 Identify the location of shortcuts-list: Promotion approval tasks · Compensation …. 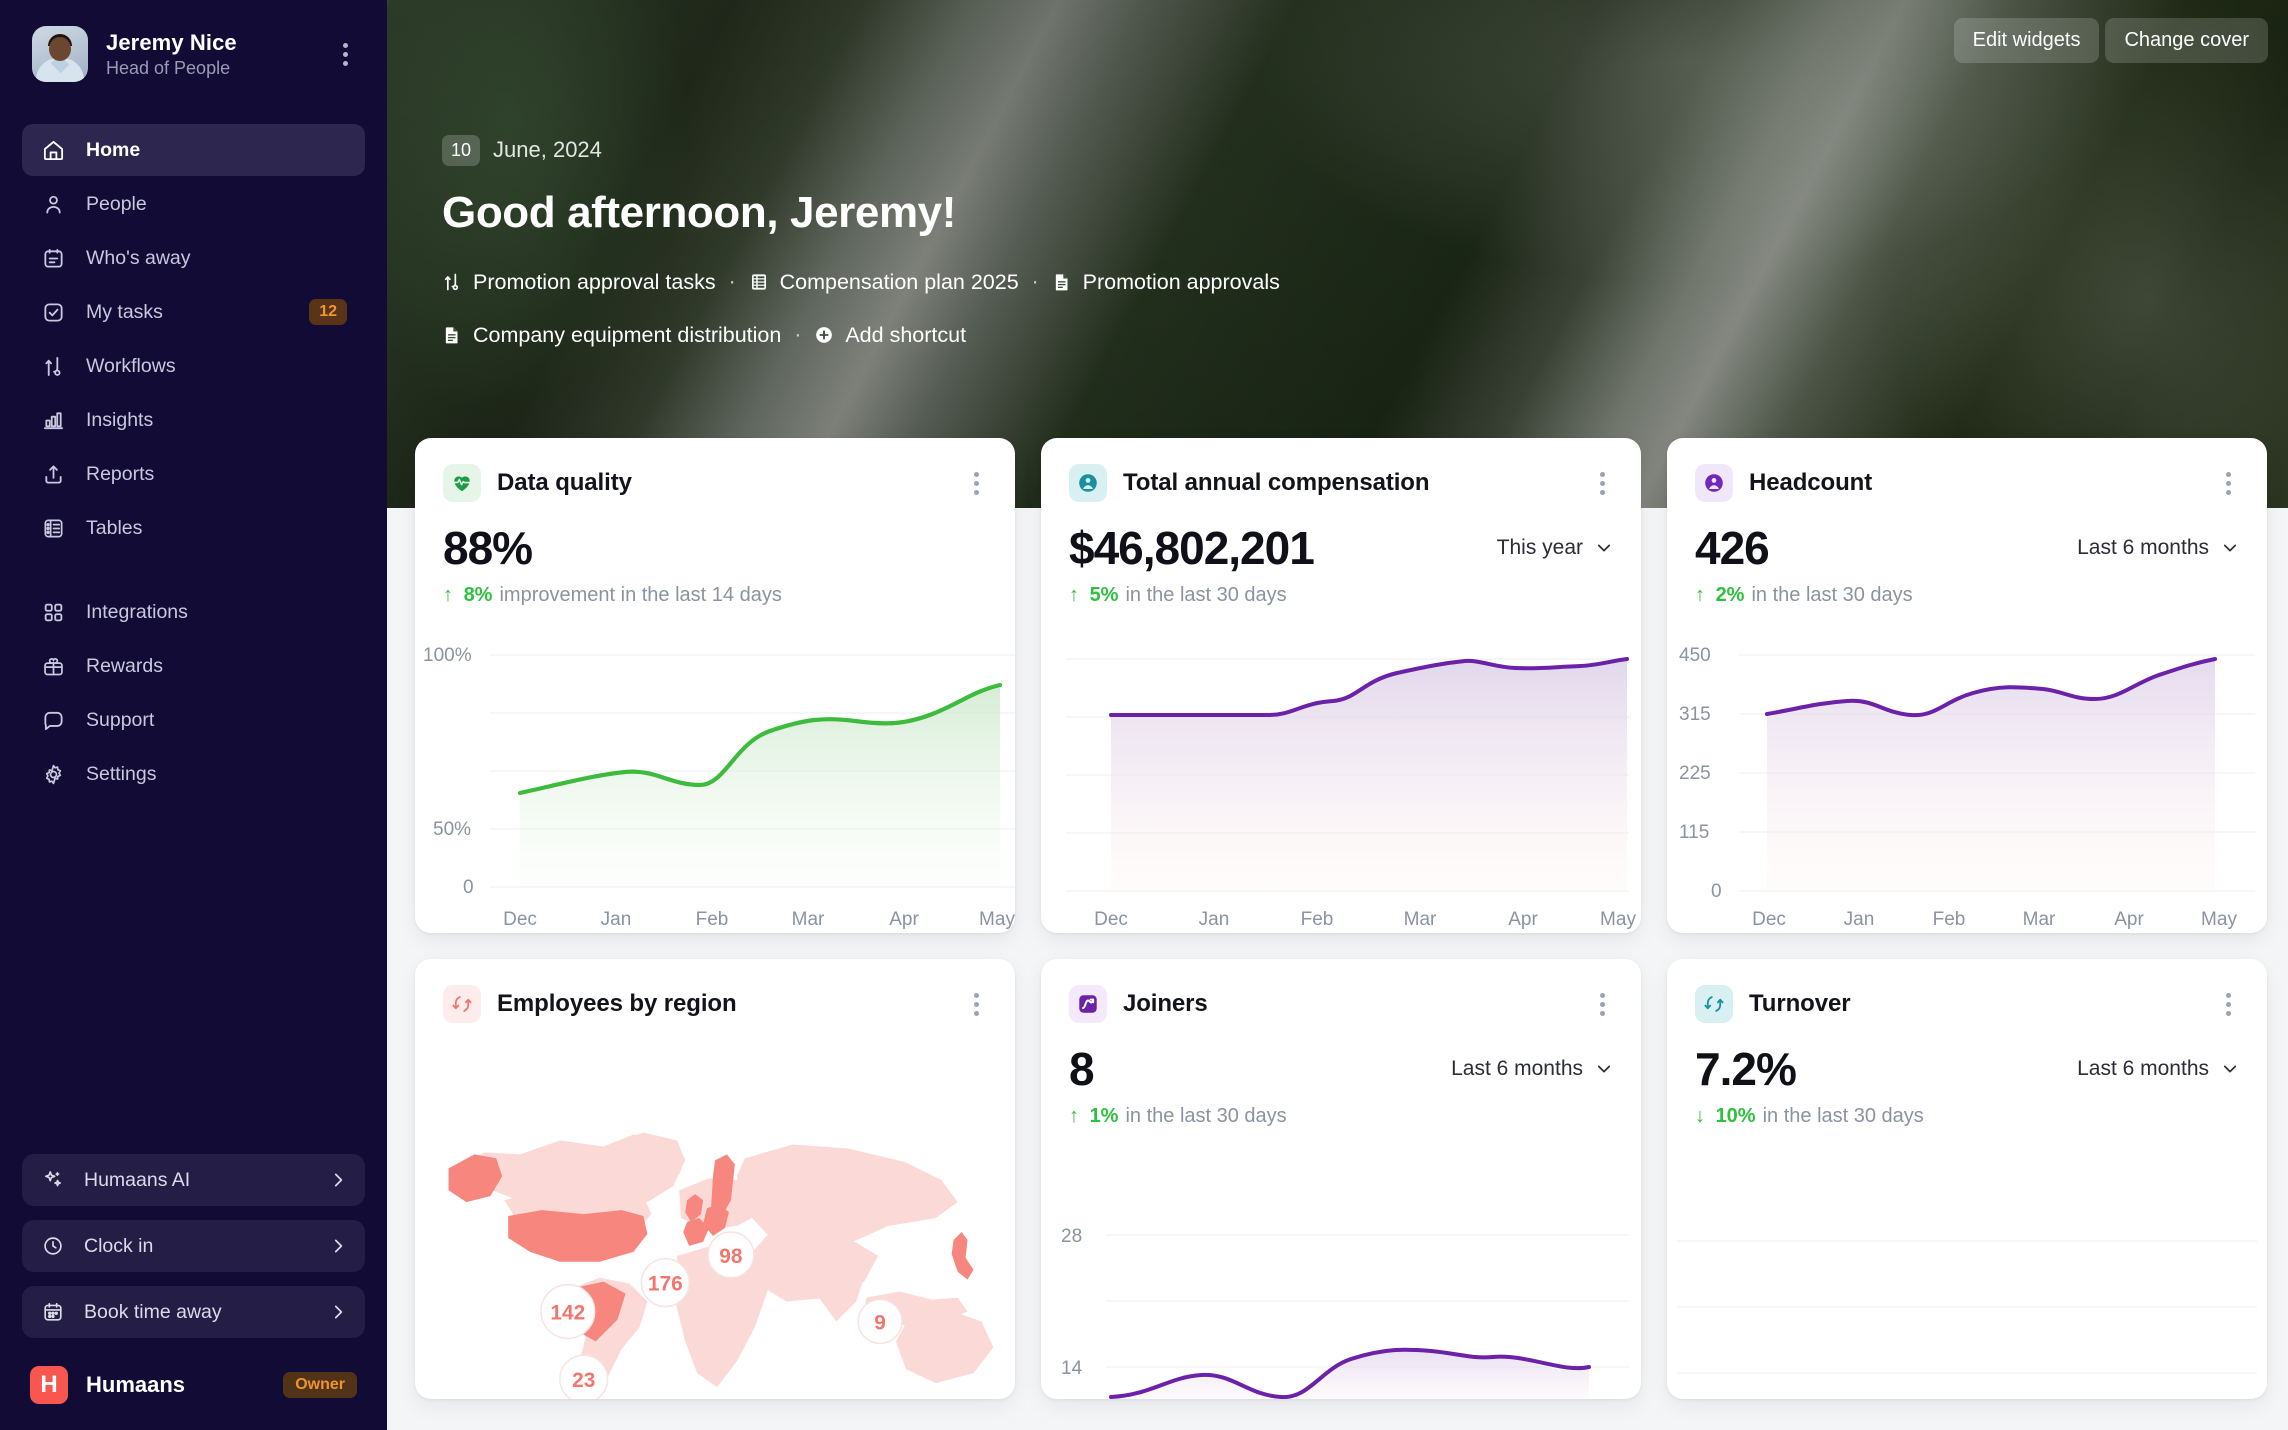
(912, 309).